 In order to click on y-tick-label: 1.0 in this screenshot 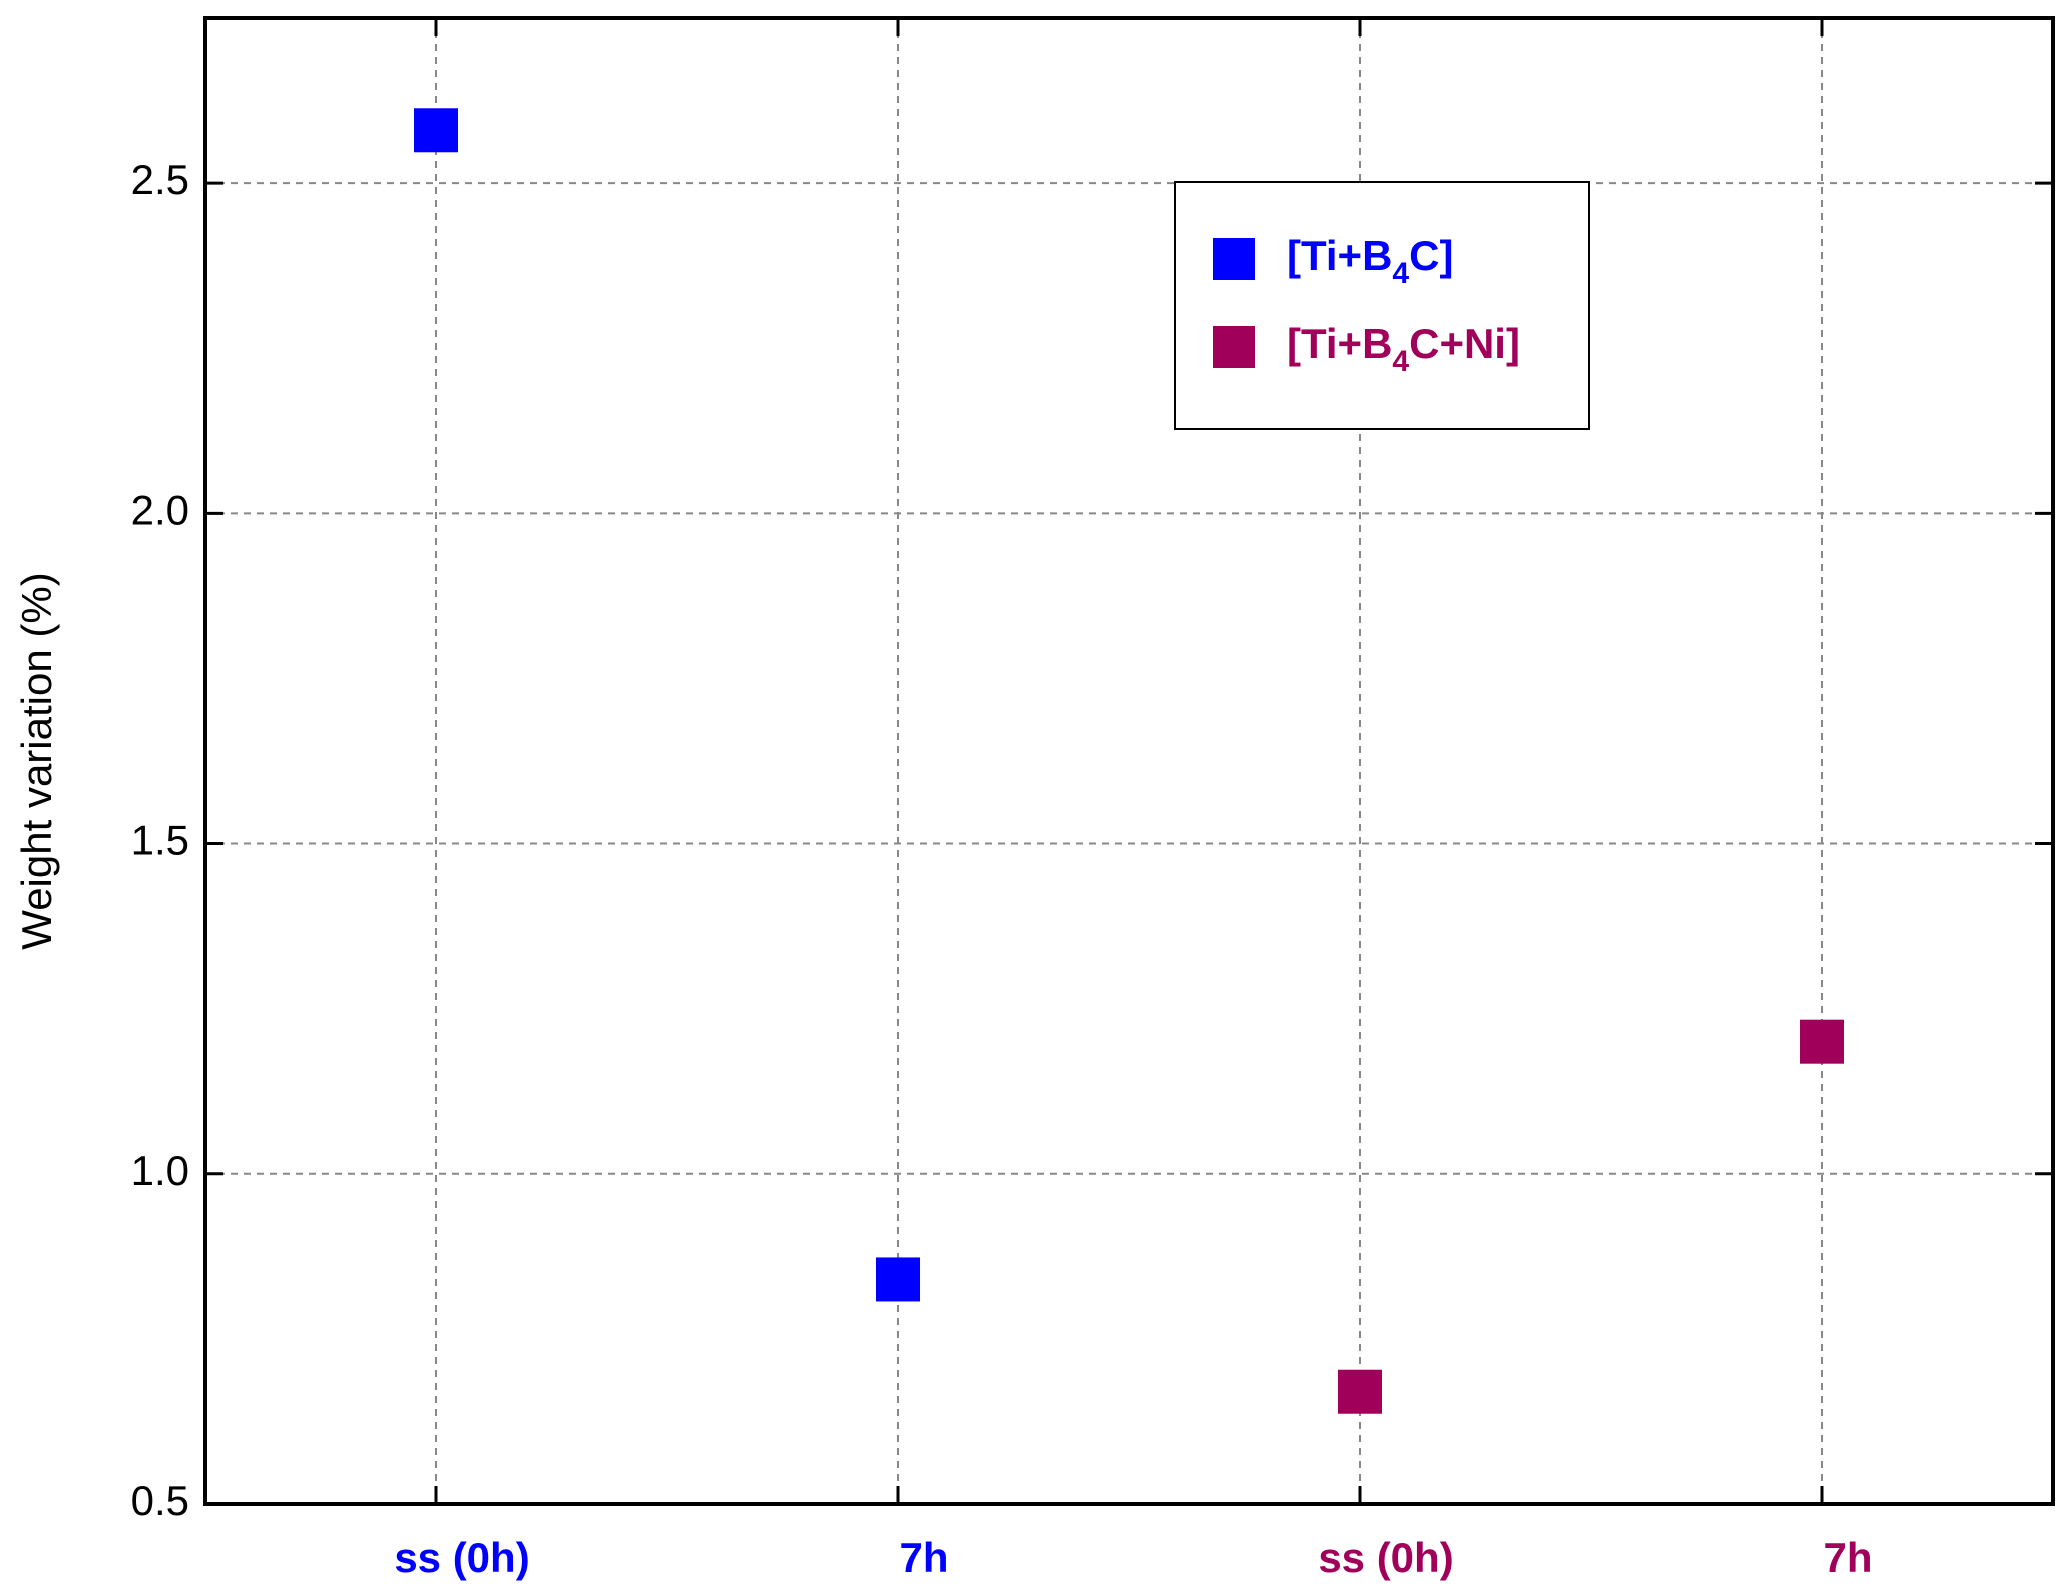, I will do `click(160, 1170)`.